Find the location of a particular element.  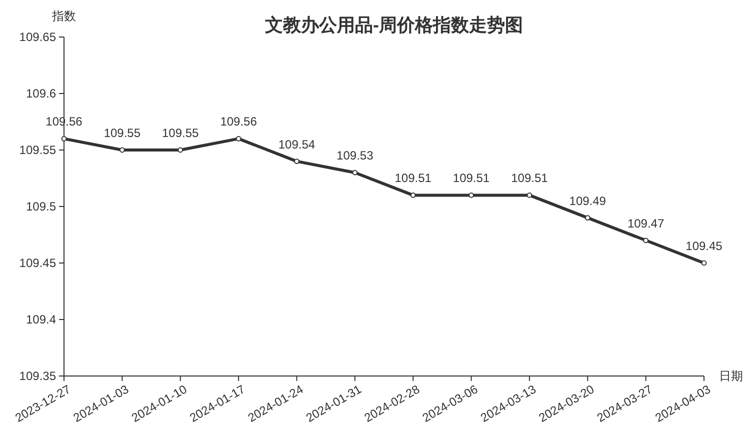

data-label: 109.54 is located at coordinates (297, 144).